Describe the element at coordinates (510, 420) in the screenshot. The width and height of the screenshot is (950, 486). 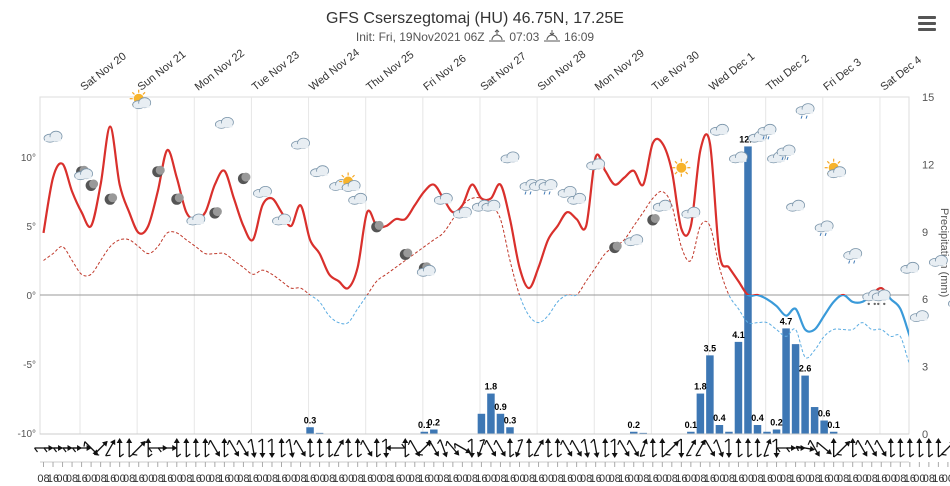
I see `precip-value-label: 0.3` at that location.